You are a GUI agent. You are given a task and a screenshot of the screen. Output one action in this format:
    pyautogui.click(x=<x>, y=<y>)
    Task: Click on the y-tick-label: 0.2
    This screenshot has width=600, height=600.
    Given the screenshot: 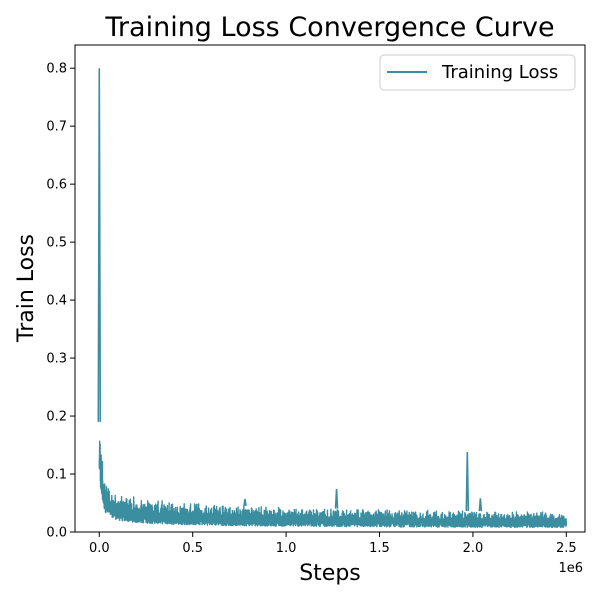 What is the action you would take?
    pyautogui.click(x=56, y=417)
    